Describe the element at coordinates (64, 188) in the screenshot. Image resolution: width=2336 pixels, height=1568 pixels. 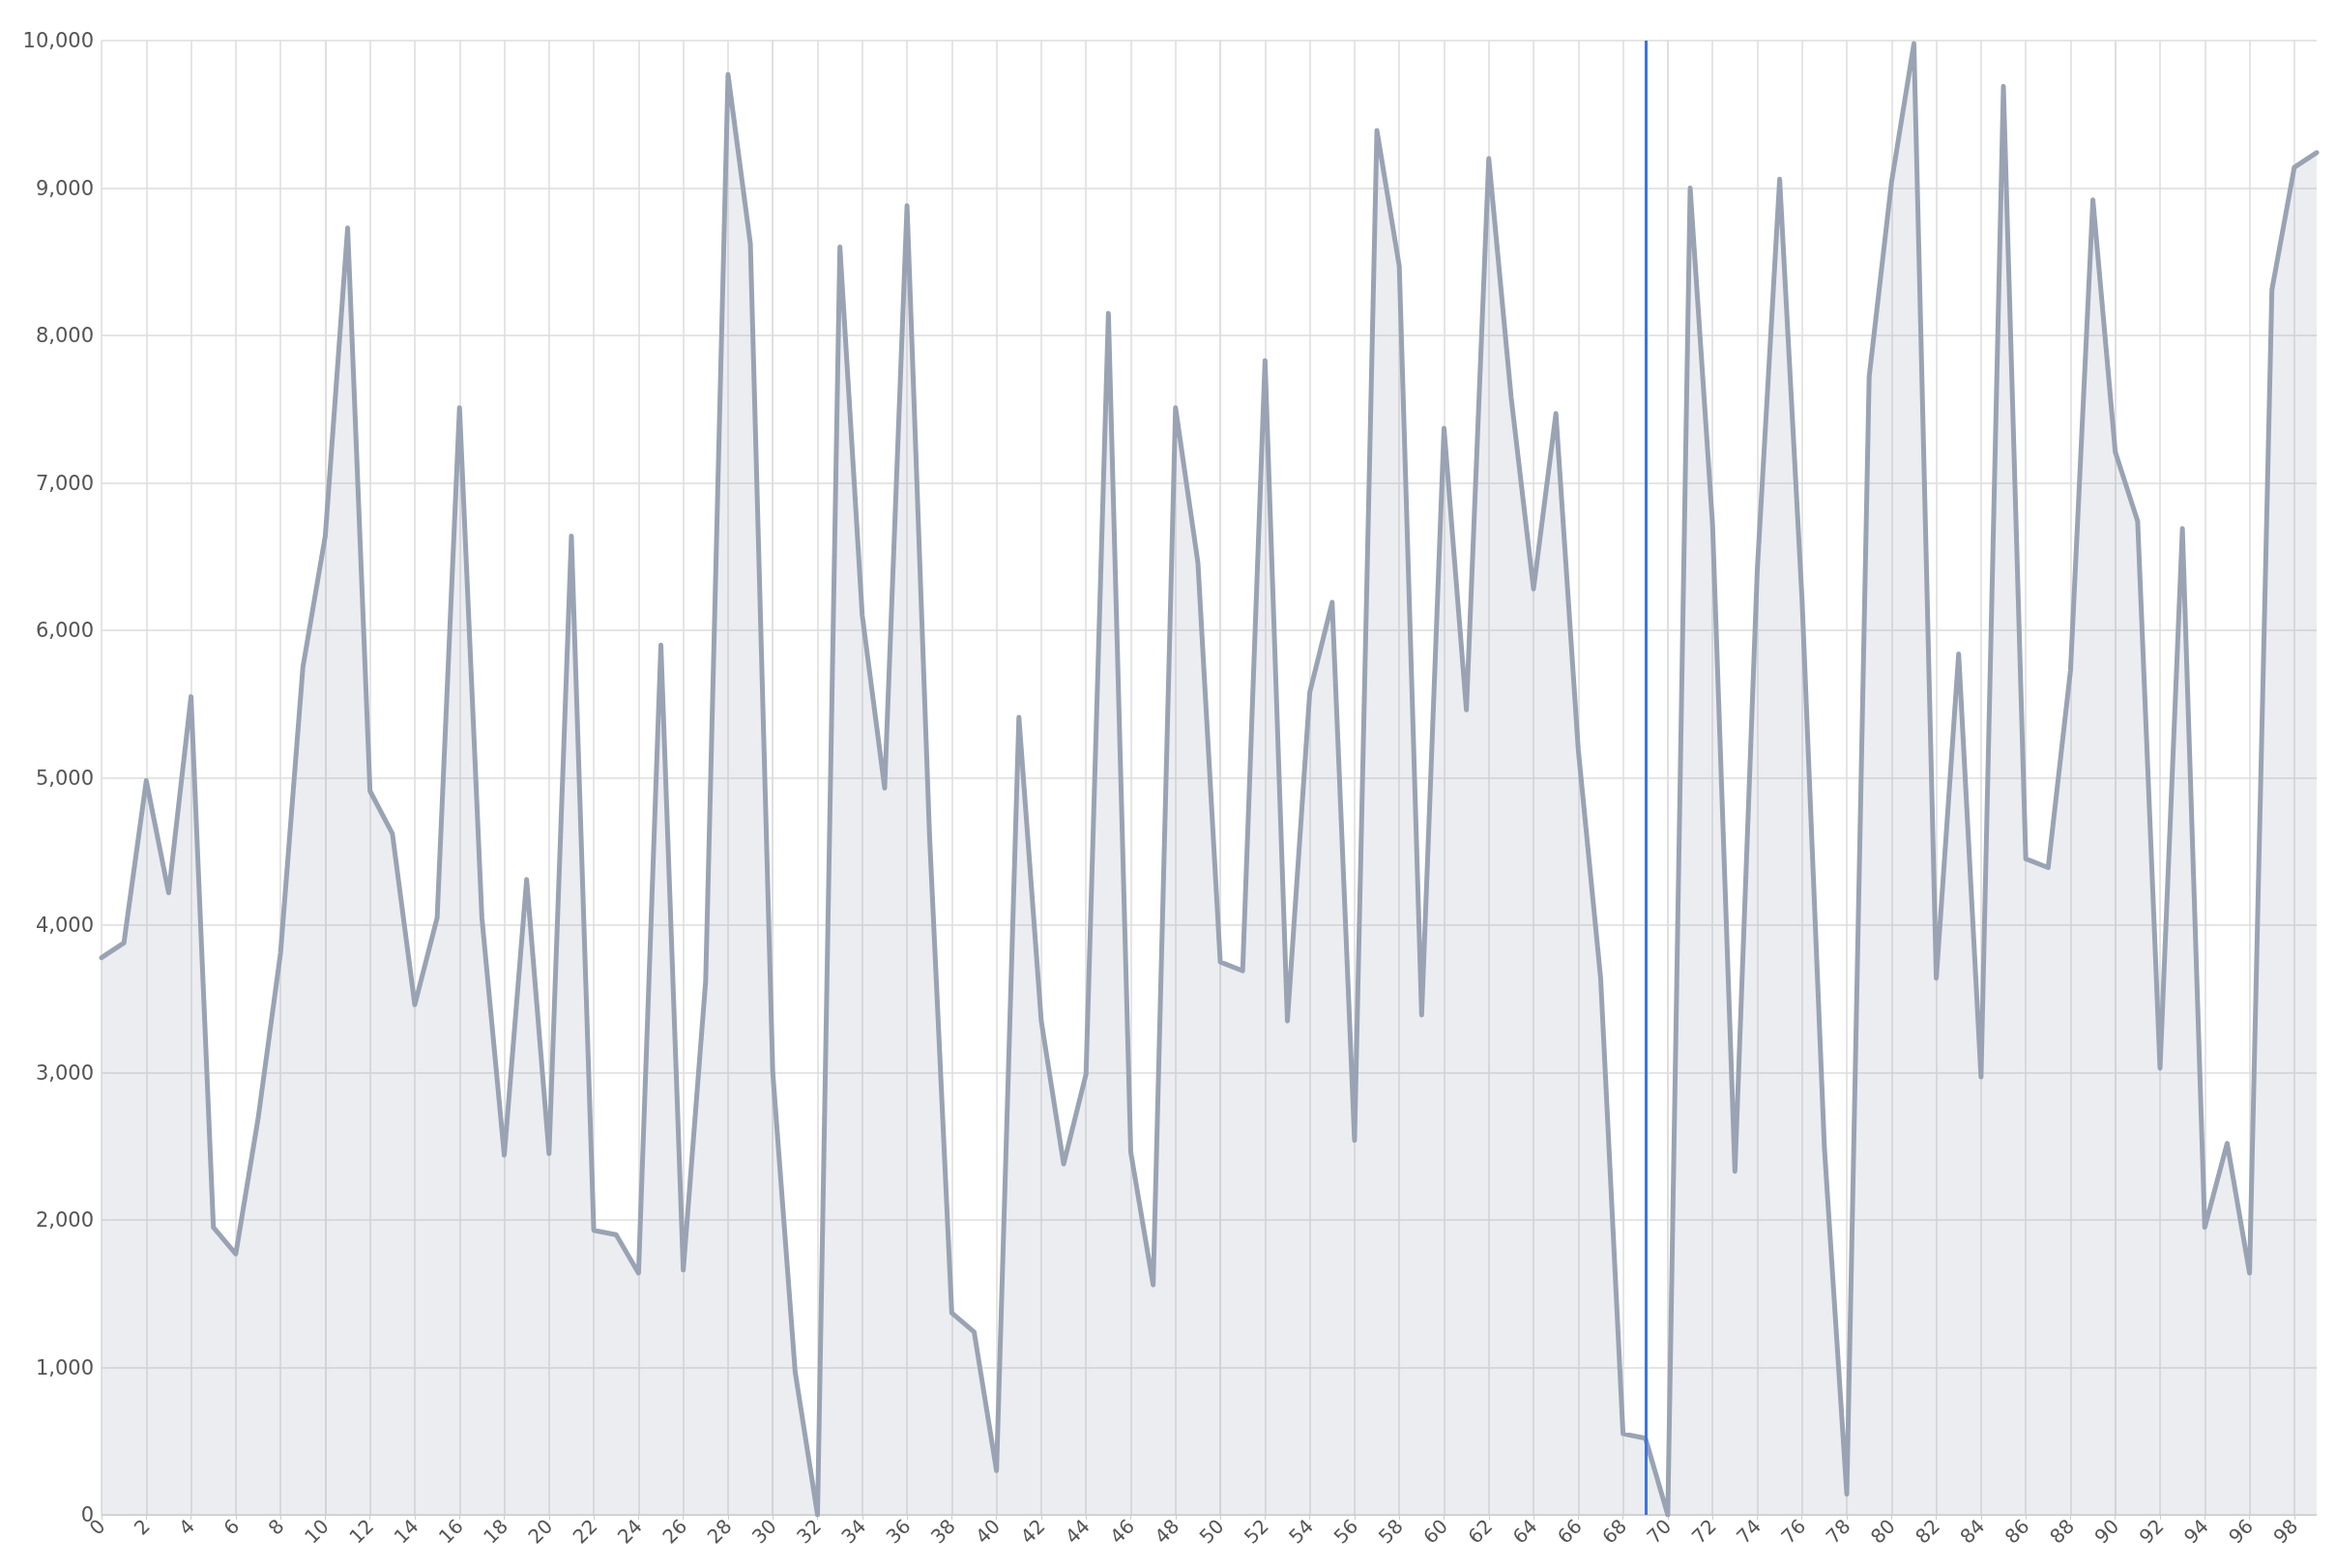
I see `y-tick-label: 9,000` at that location.